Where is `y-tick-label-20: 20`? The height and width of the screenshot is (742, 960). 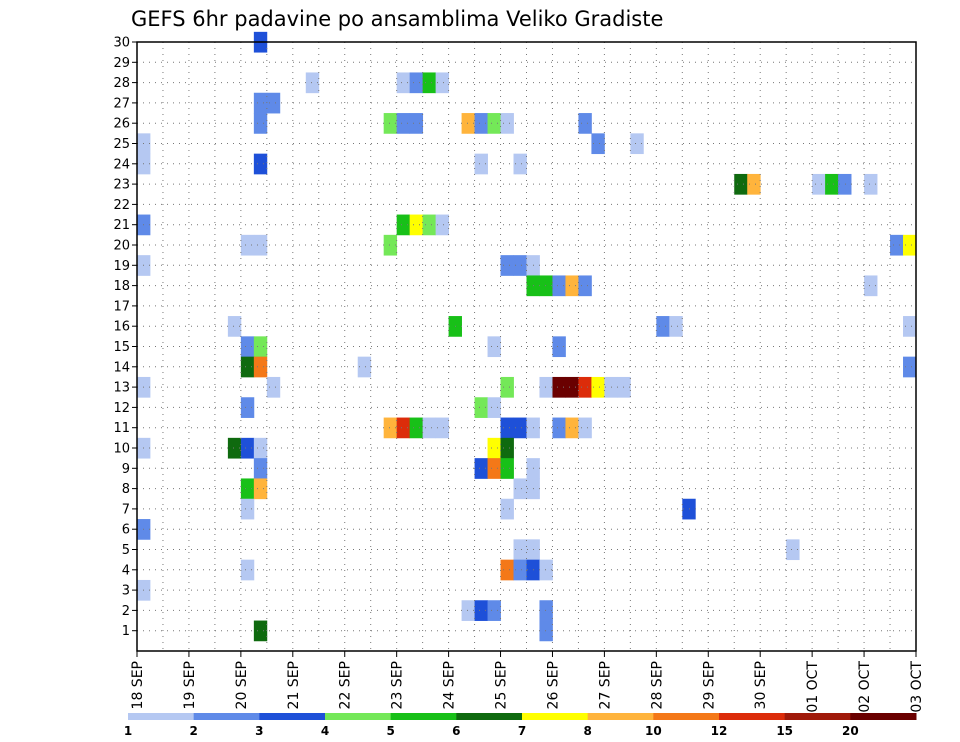 y-tick-label-20: 20 is located at coordinates (121, 246).